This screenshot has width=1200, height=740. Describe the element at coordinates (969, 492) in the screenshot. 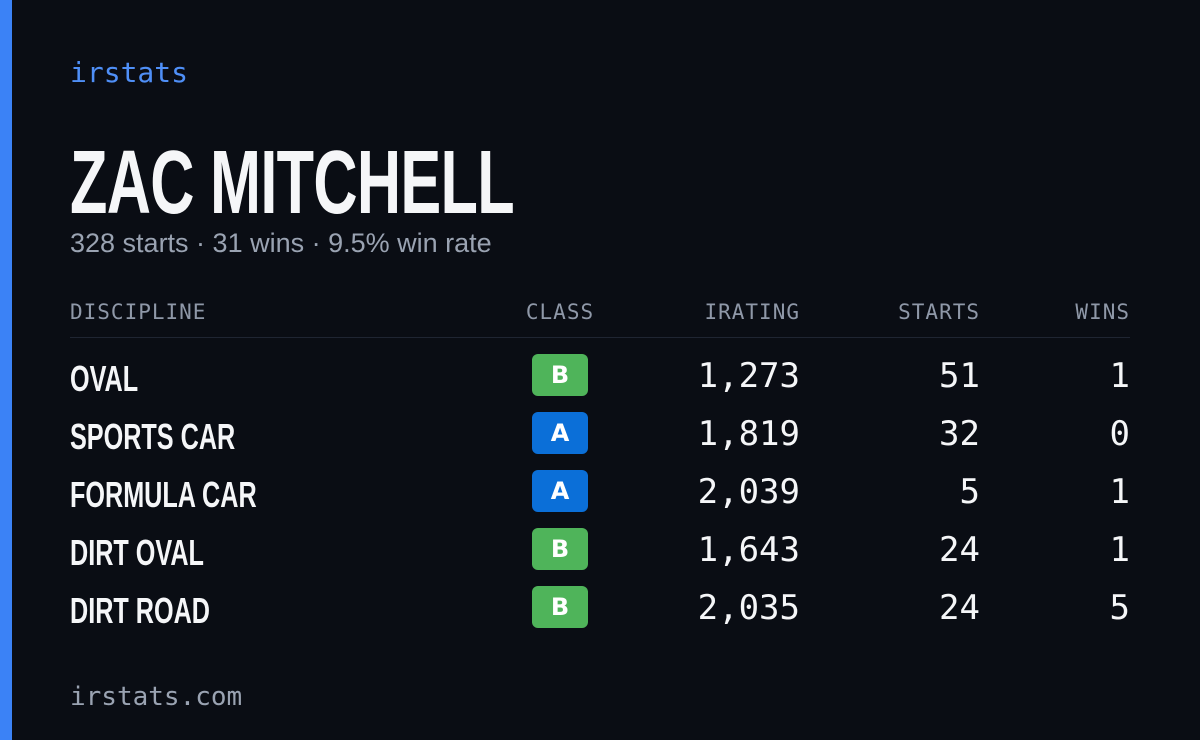

I see `starts: 5` at that location.